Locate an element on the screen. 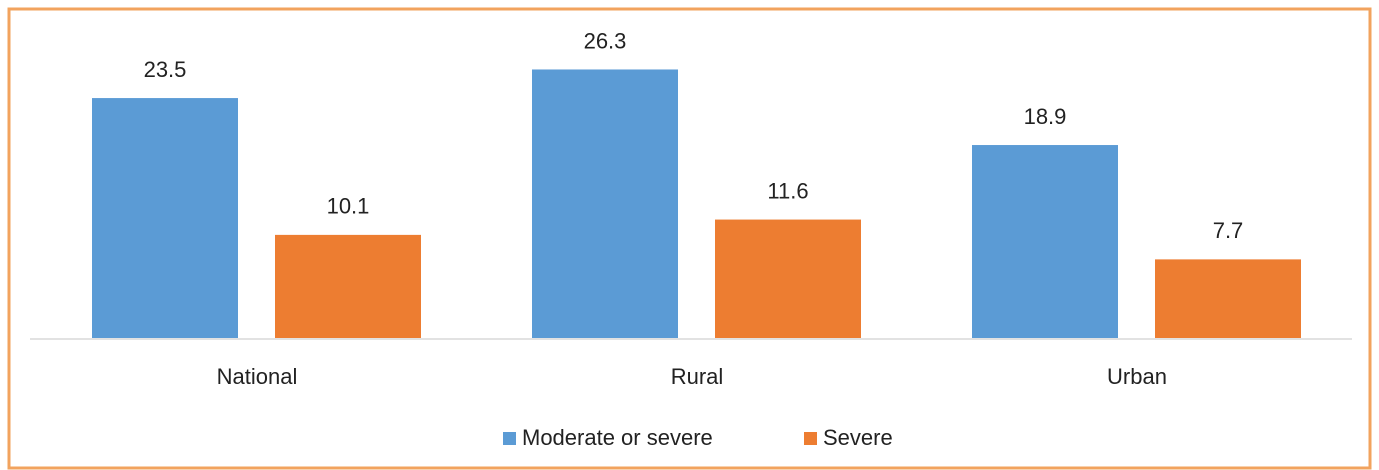  legend-label: Moderate or severe is located at coordinates (617, 437).